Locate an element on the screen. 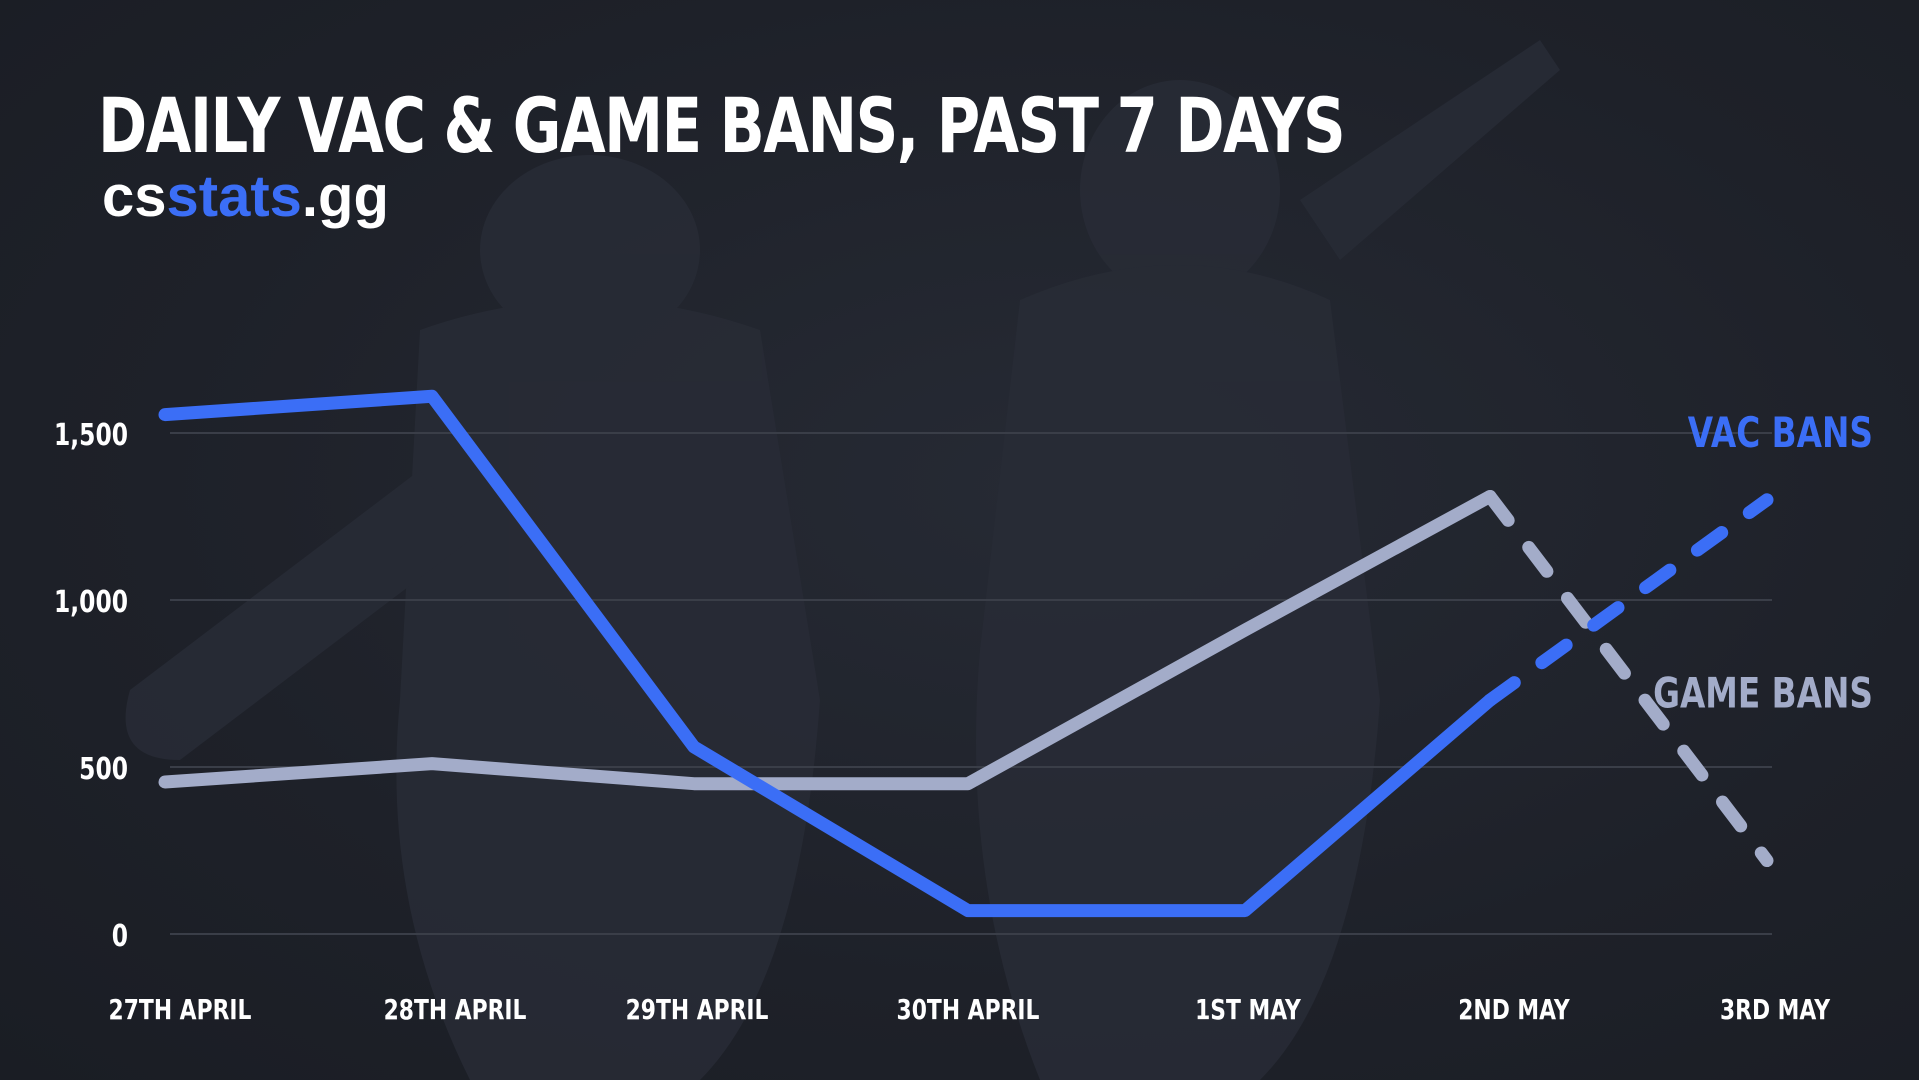 This screenshot has width=1919, height=1080. y-tick-label: 1,000 is located at coordinates (91, 602).